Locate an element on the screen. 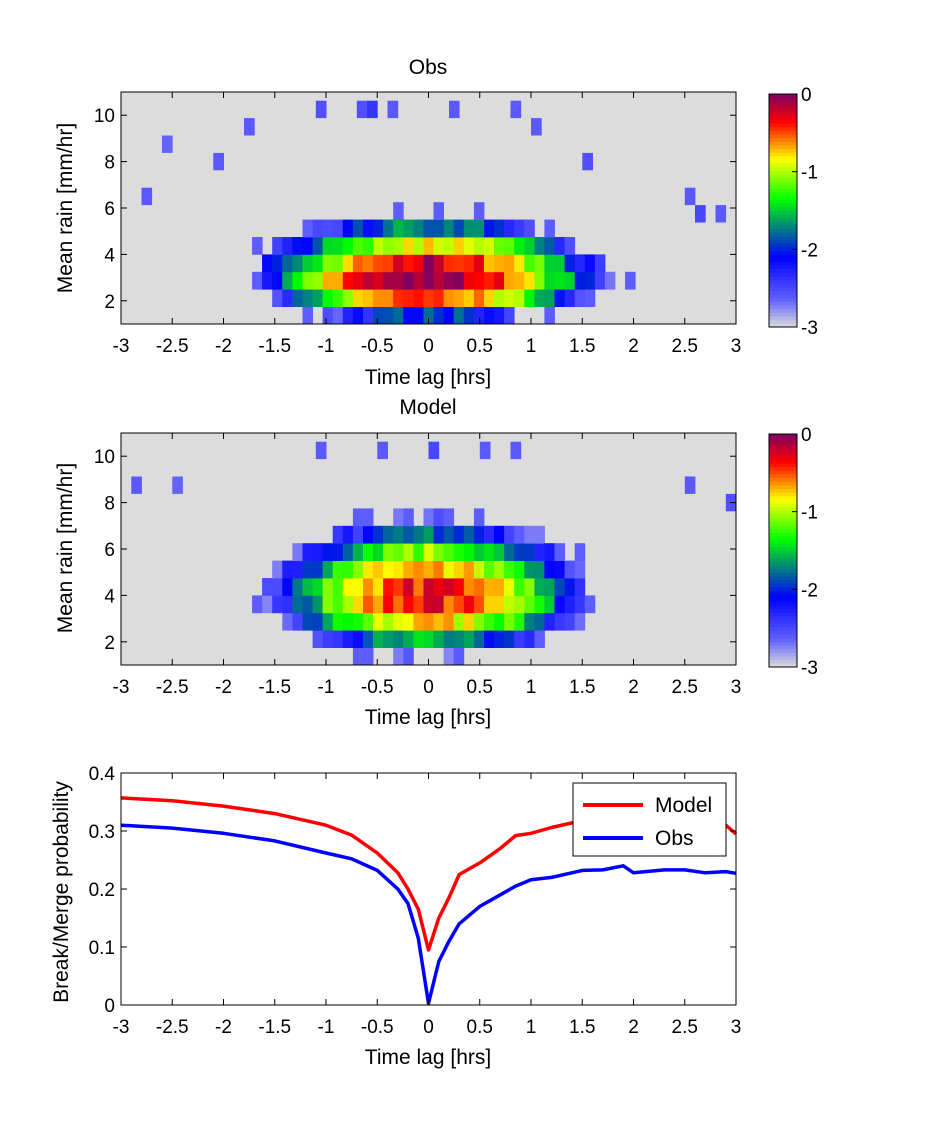 This screenshot has height=1135, width=933. colorbar-tick-label: 0 is located at coordinates (806, 95).